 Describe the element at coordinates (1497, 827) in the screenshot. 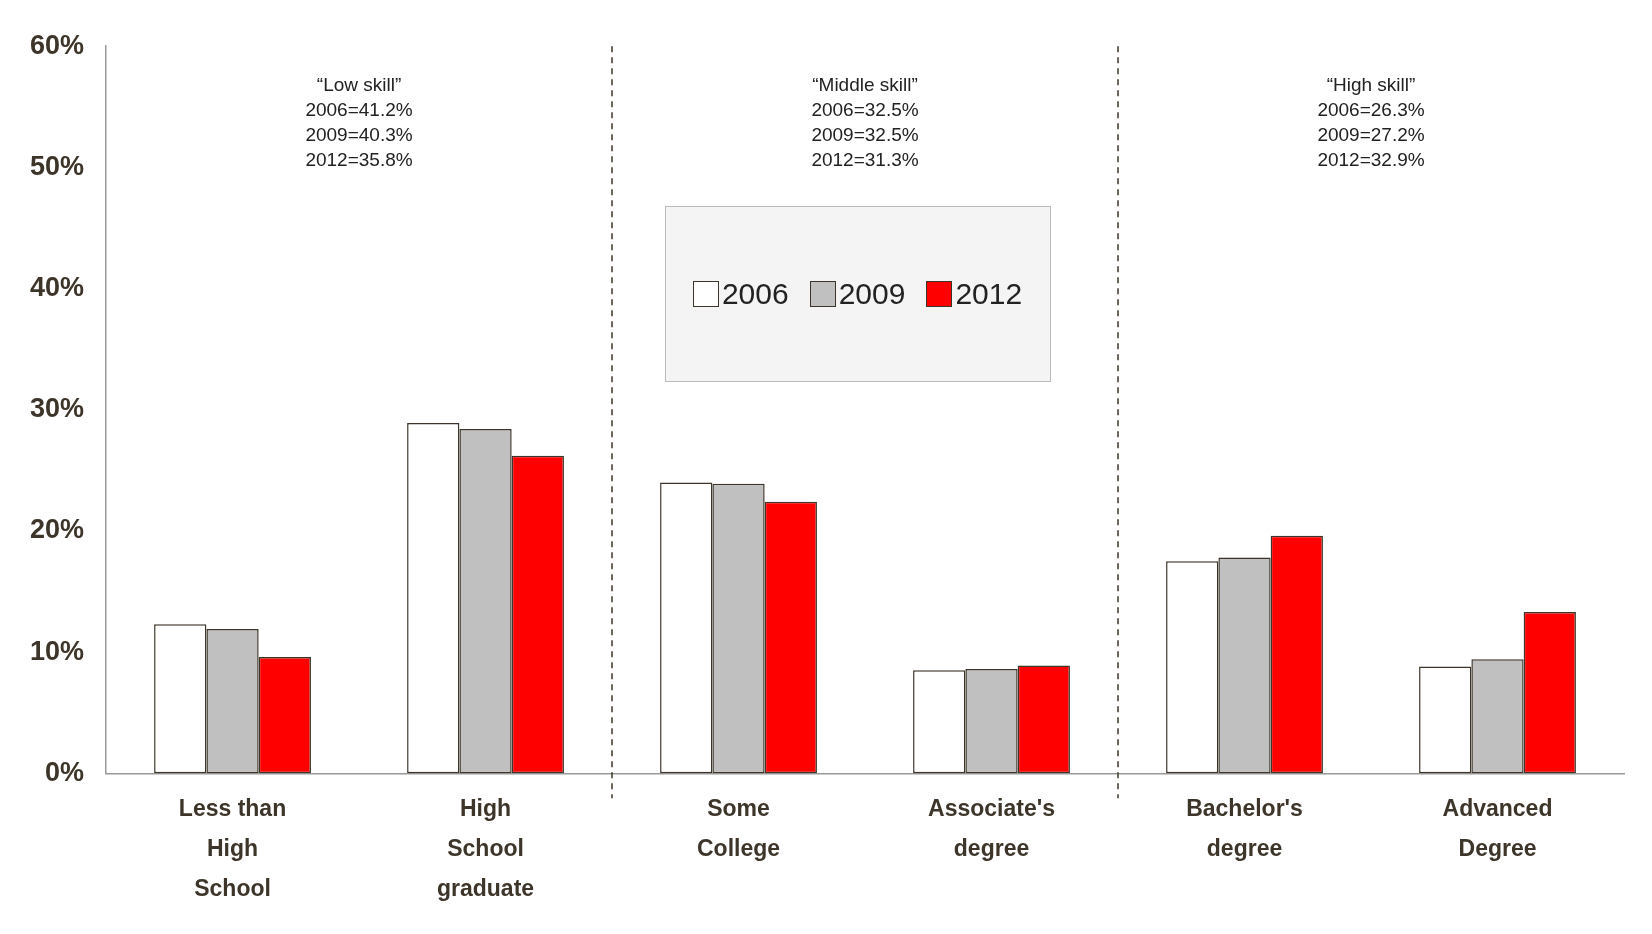

I see `x-tick-label: Advanced Degree` at that location.